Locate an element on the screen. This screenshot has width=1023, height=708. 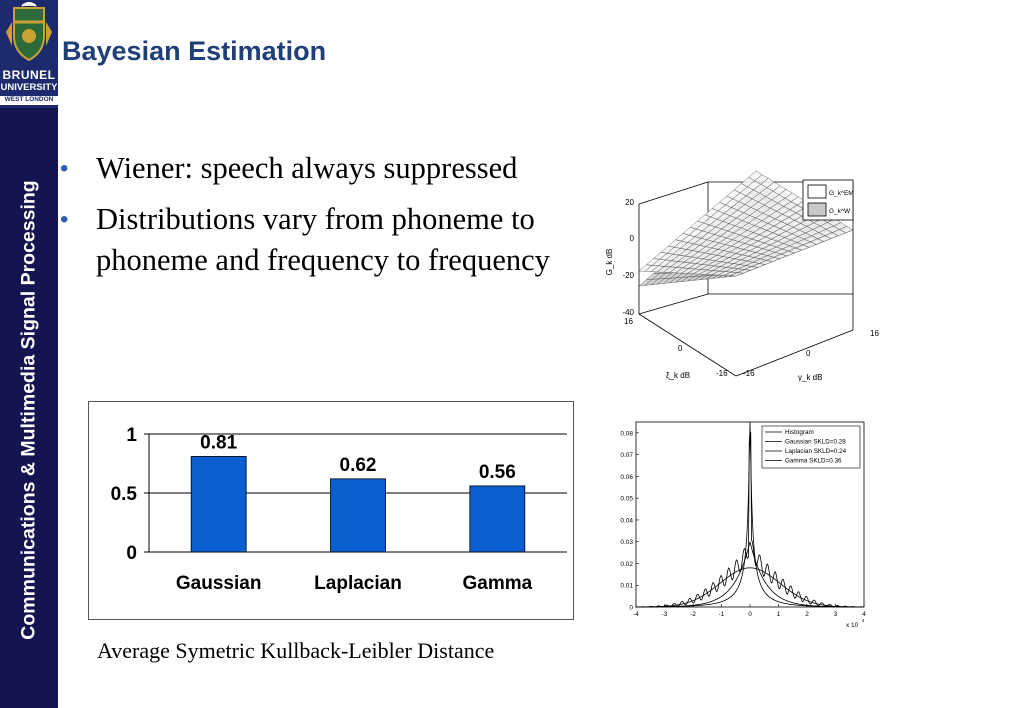
slide-title: Bayesian Estimation is located at coordinates (194, 51).